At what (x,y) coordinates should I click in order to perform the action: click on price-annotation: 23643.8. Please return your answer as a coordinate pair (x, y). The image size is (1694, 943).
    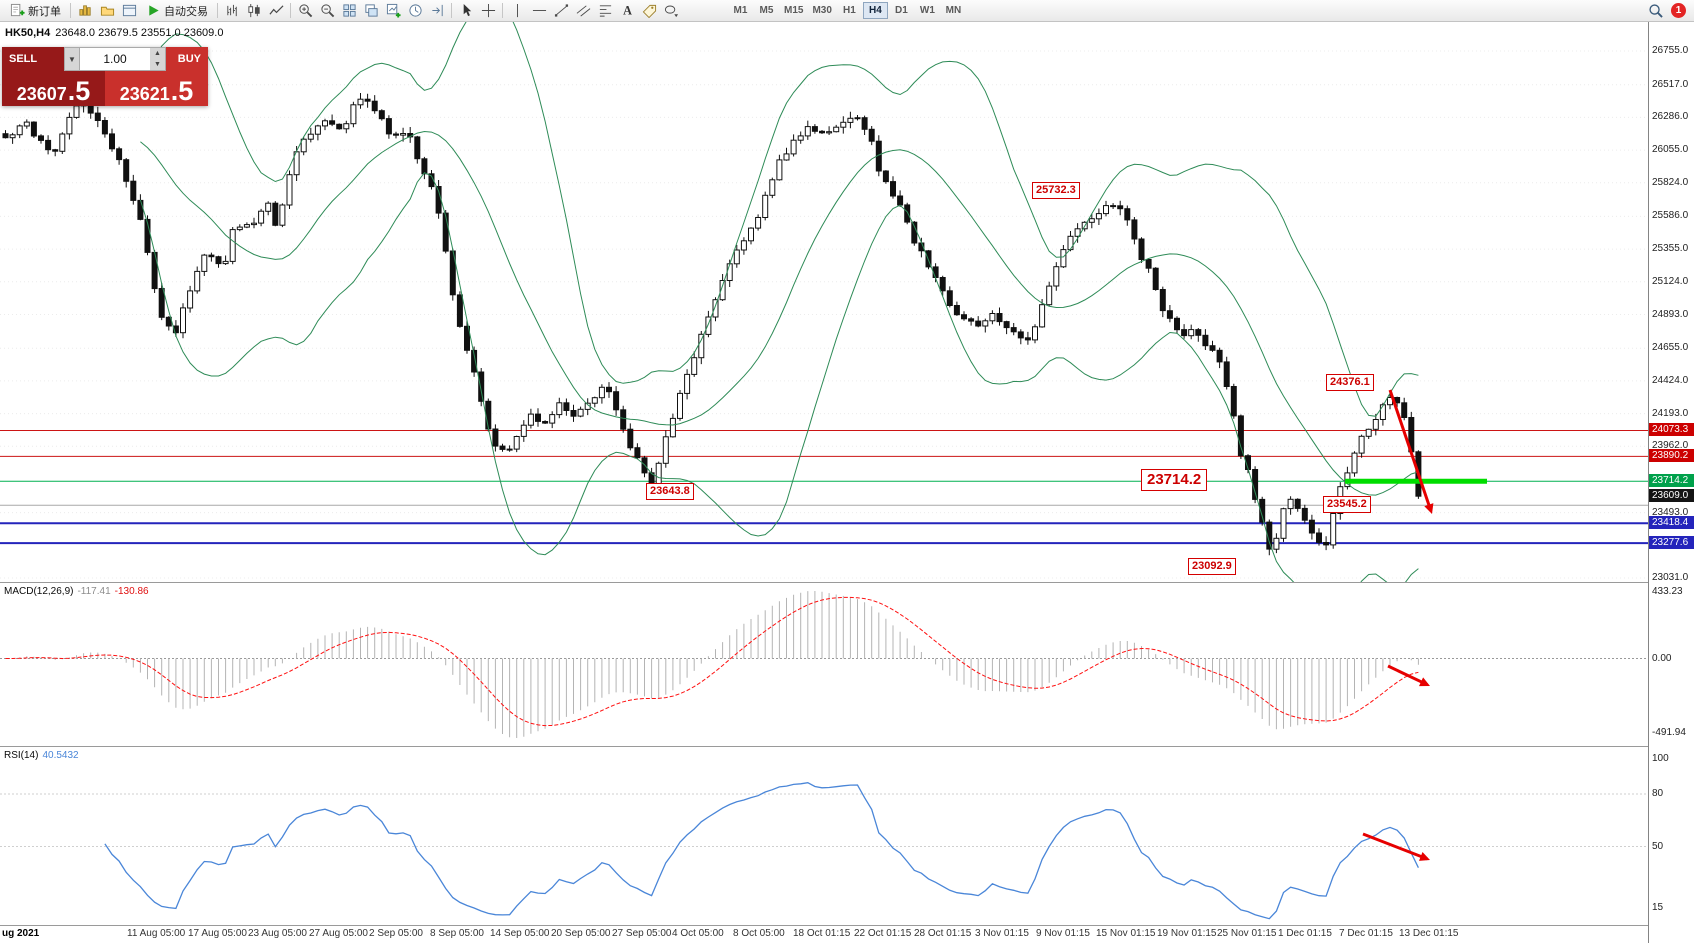
    Looking at the image, I should click on (670, 491).